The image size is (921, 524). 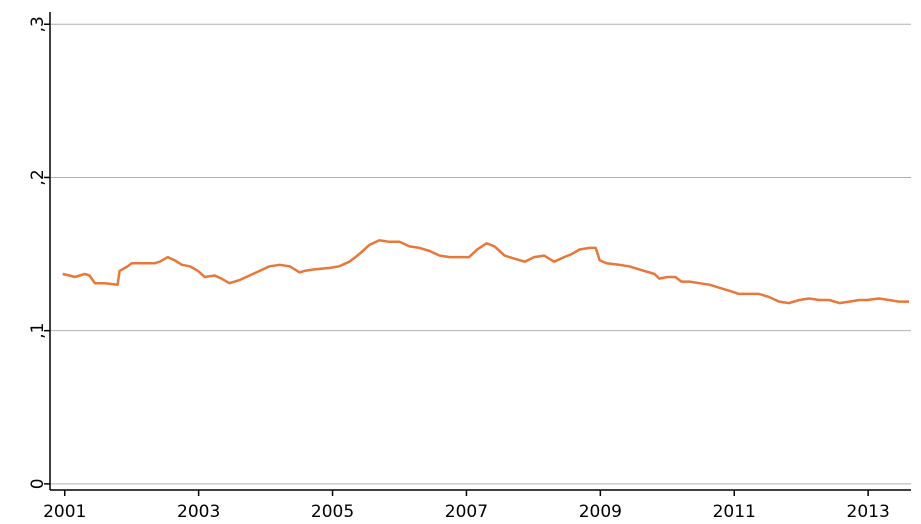 What do you see at coordinates (485, 272) in the screenshot?
I see `data-line` at bounding box center [485, 272].